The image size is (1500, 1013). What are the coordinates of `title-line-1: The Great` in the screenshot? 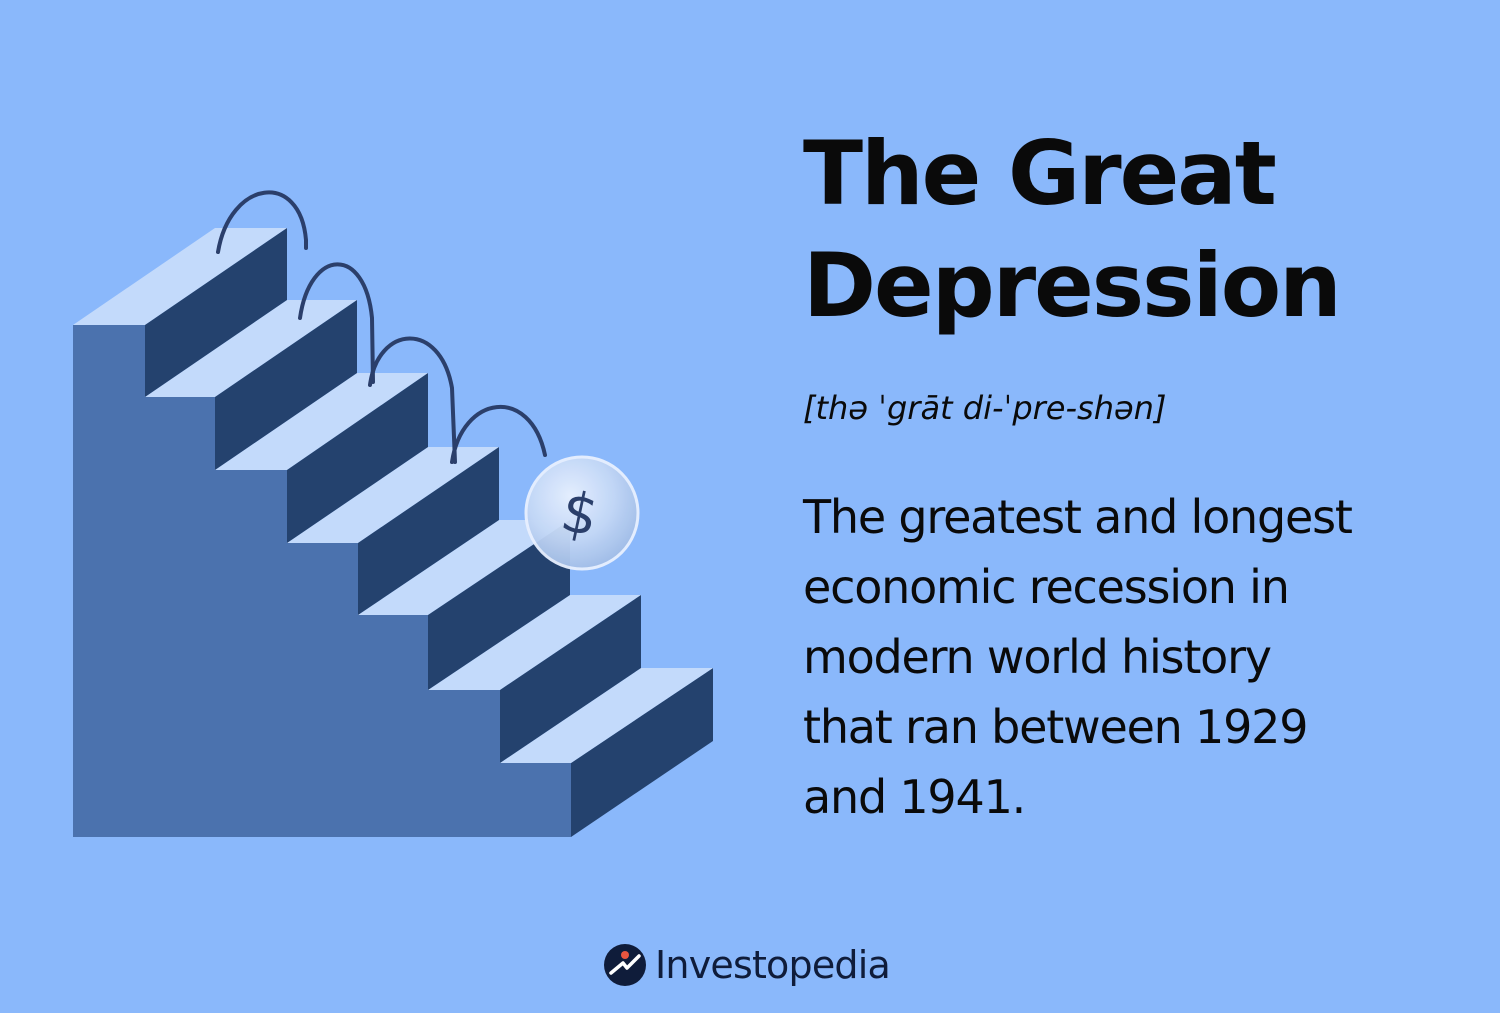 It's located at (1040, 173).